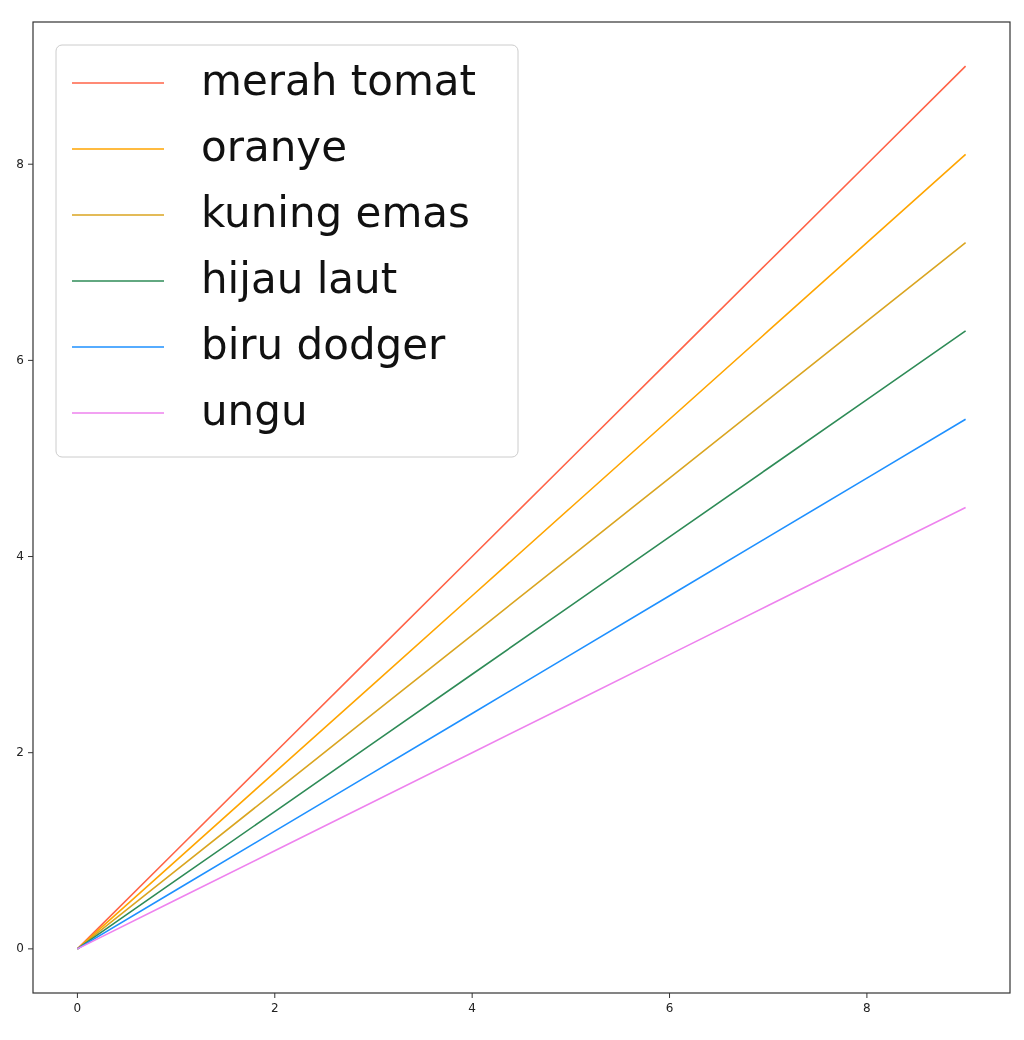 The image size is (1024, 1040). What do you see at coordinates (472, 1008) in the screenshot?
I see `x-tick-label: 4` at bounding box center [472, 1008].